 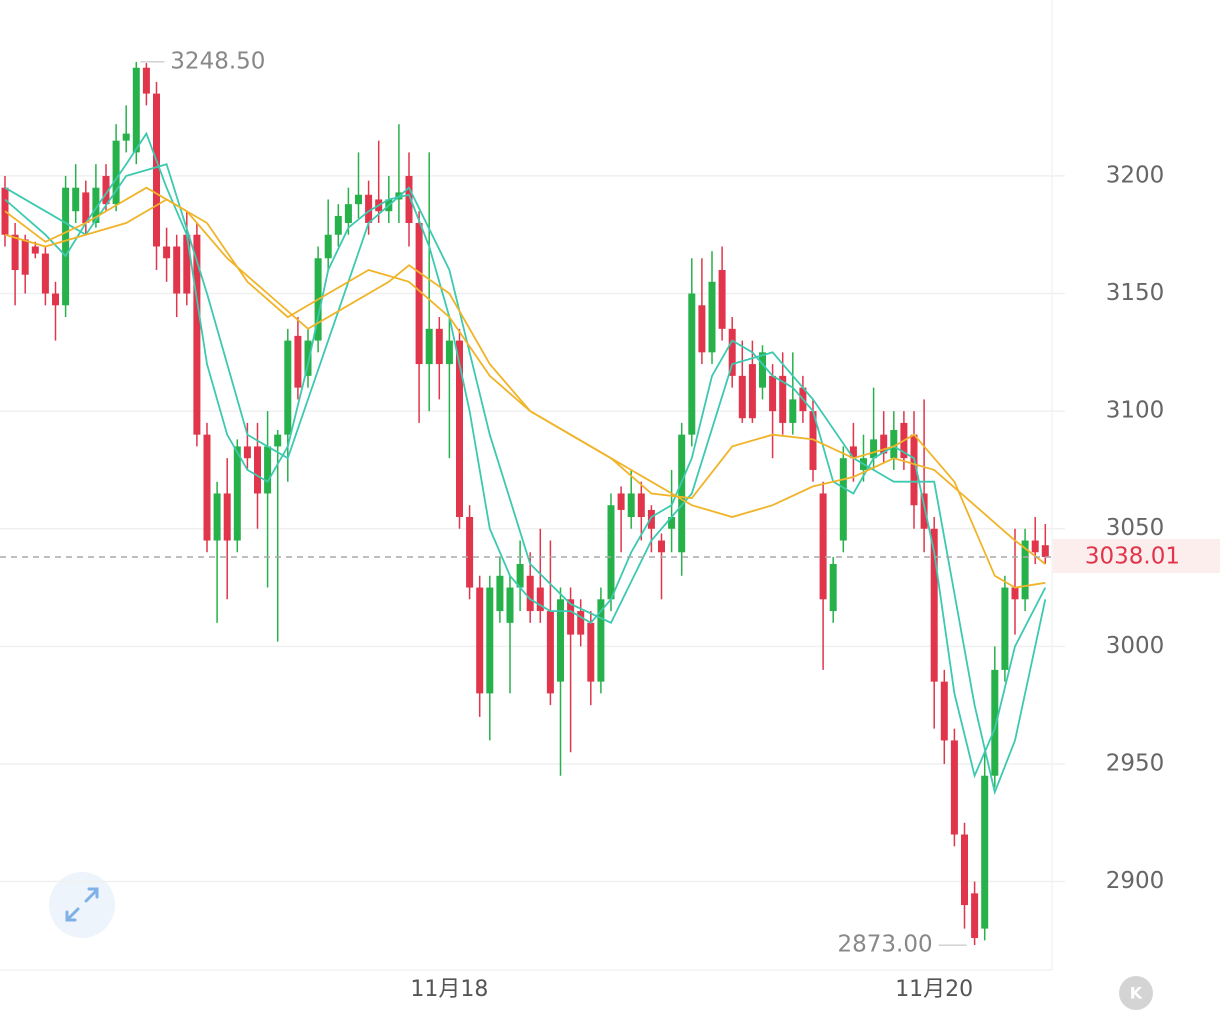 What do you see at coordinates (1135, 175) in the screenshot?
I see `y-tick-label: 3200` at bounding box center [1135, 175].